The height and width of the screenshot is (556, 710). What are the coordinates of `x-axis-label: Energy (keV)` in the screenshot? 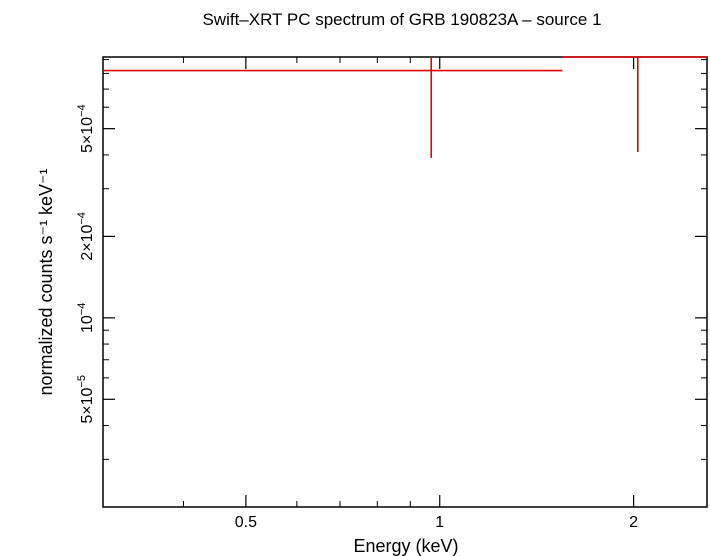 It's located at (405, 546).